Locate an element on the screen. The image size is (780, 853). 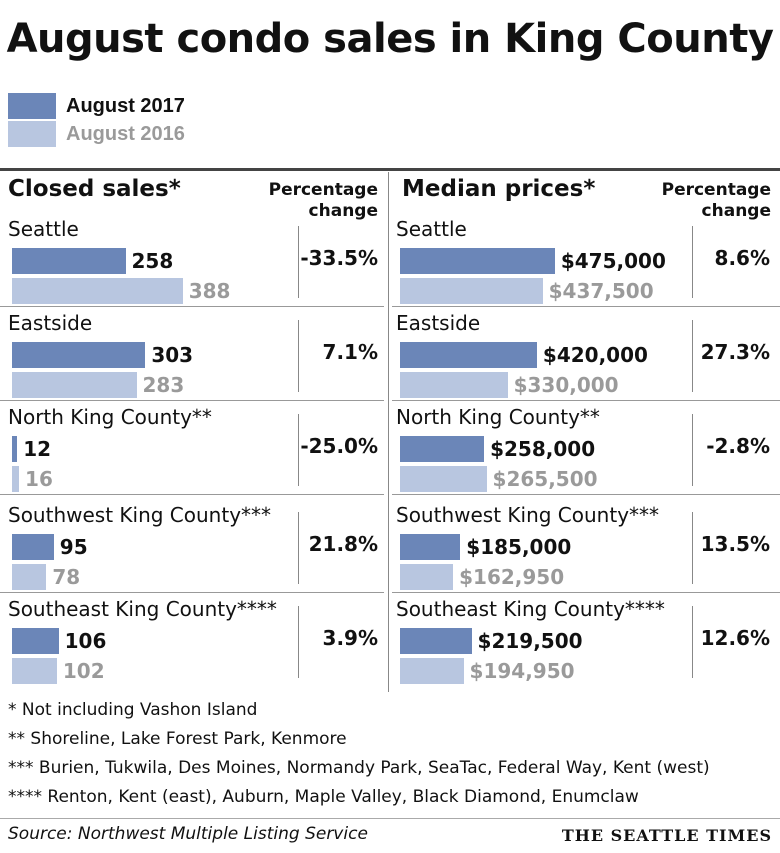
median-prices-header: Median prices* is located at coordinates (499, 189).